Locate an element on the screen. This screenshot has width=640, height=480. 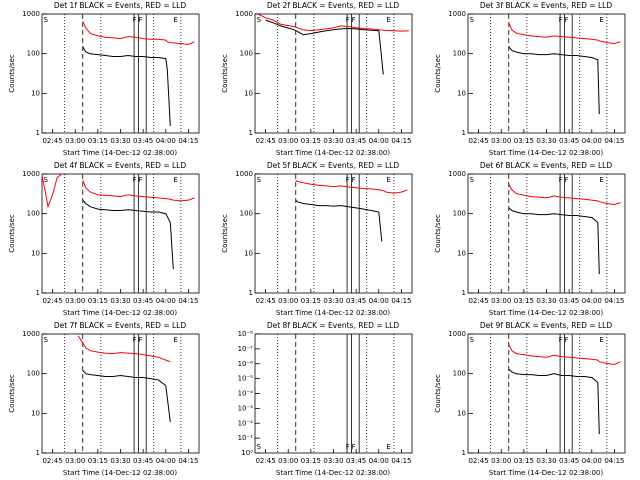
y-tick-label: 10⁻⁸ is located at coordinates (246, 334).